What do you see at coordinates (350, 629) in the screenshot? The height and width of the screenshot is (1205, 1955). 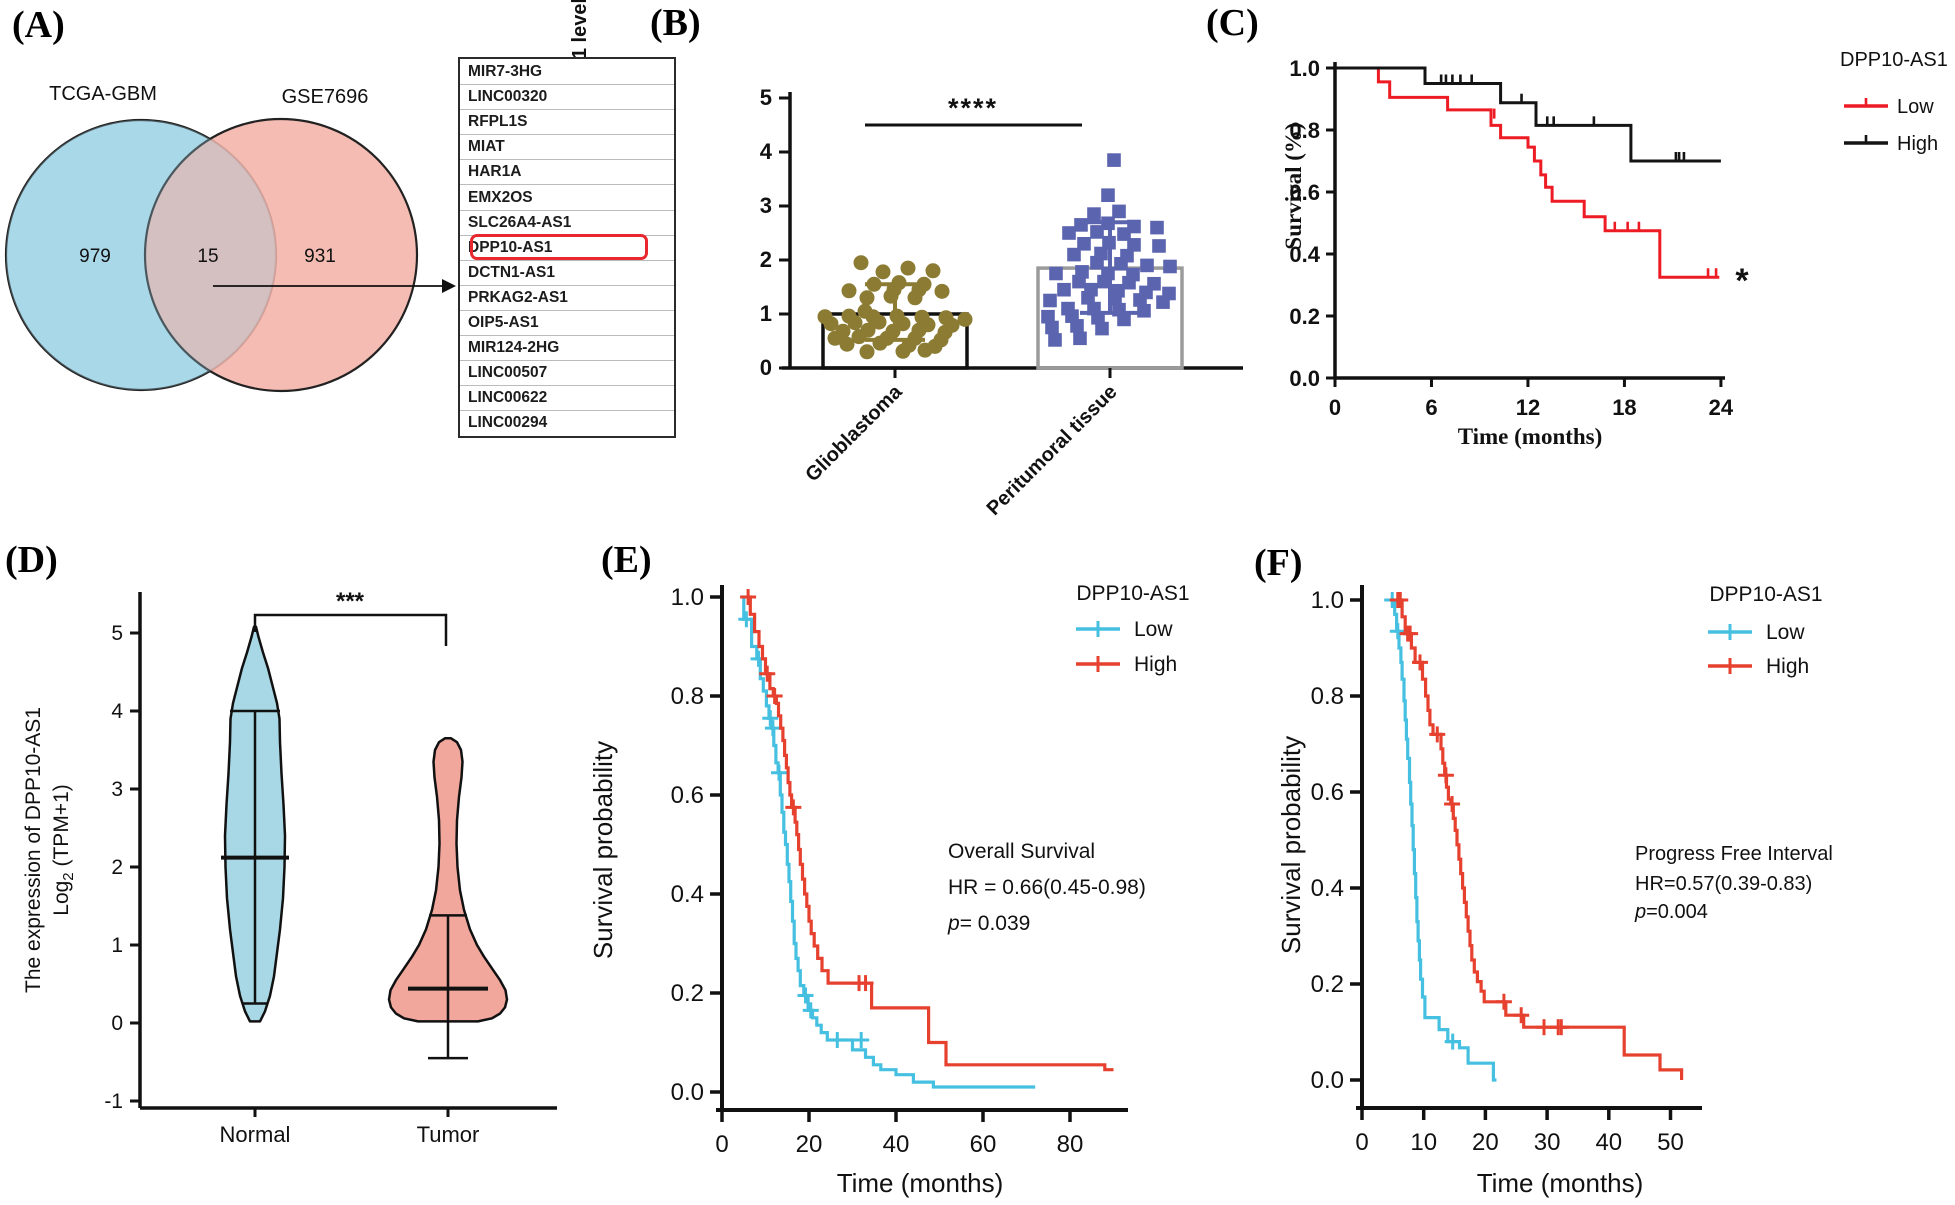 I see `significance-bracket` at bounding box center [350, 629].